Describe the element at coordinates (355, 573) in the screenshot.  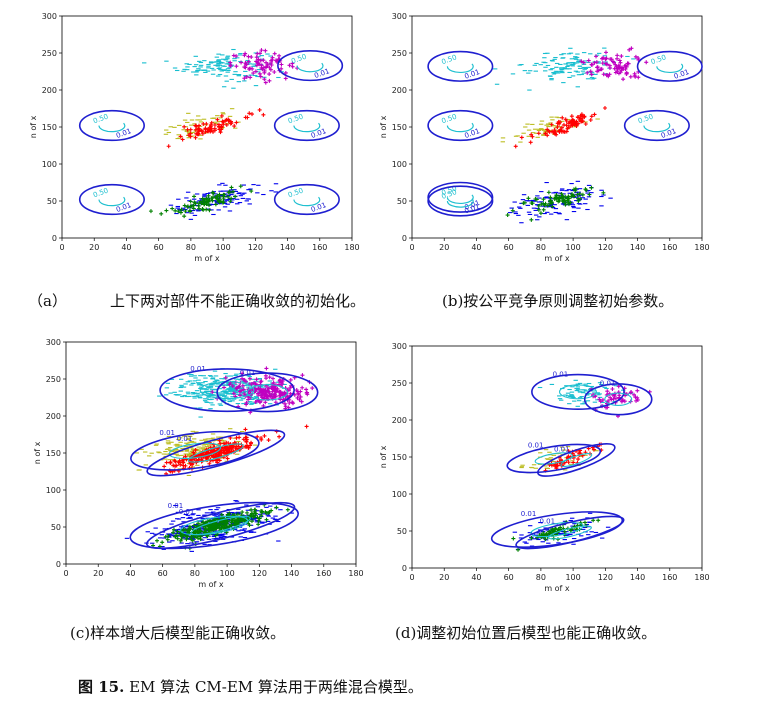
I see `x-tick-label: 180` at that location.